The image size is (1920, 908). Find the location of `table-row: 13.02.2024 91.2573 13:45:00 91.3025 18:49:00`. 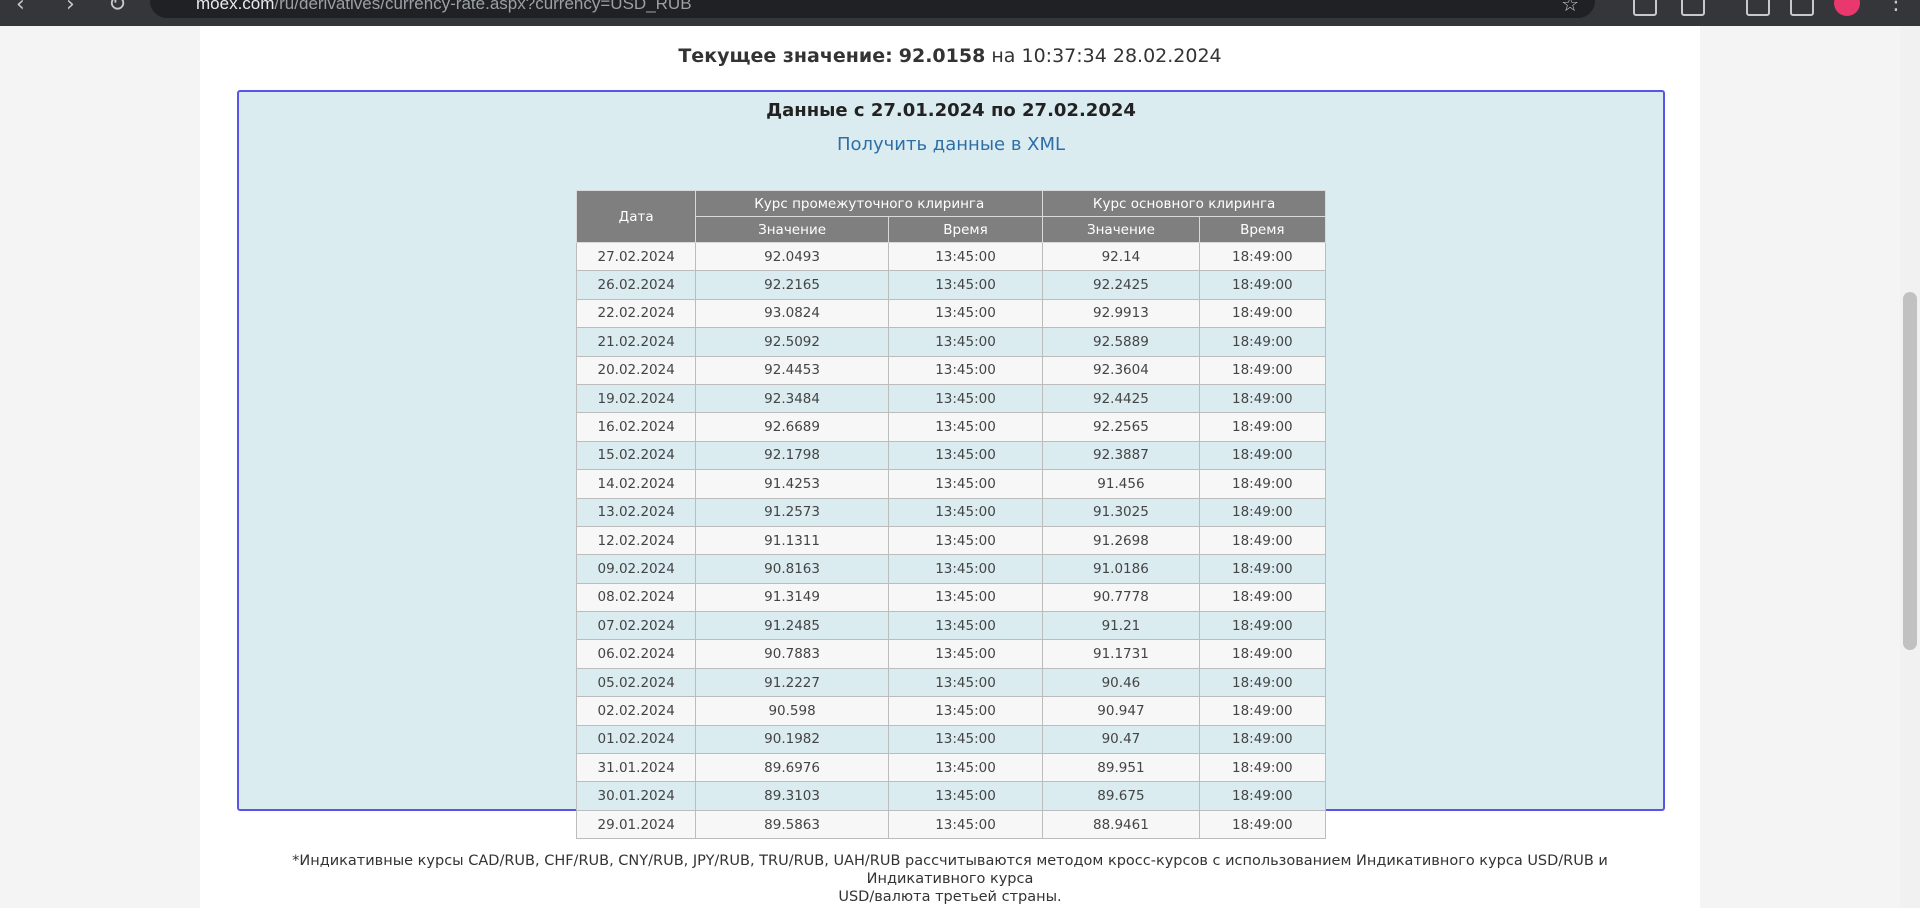

table-row: 13.02.2024 91.2573 13:45:00 91.3025 18:49:00 is located at coordinates (951, 512).